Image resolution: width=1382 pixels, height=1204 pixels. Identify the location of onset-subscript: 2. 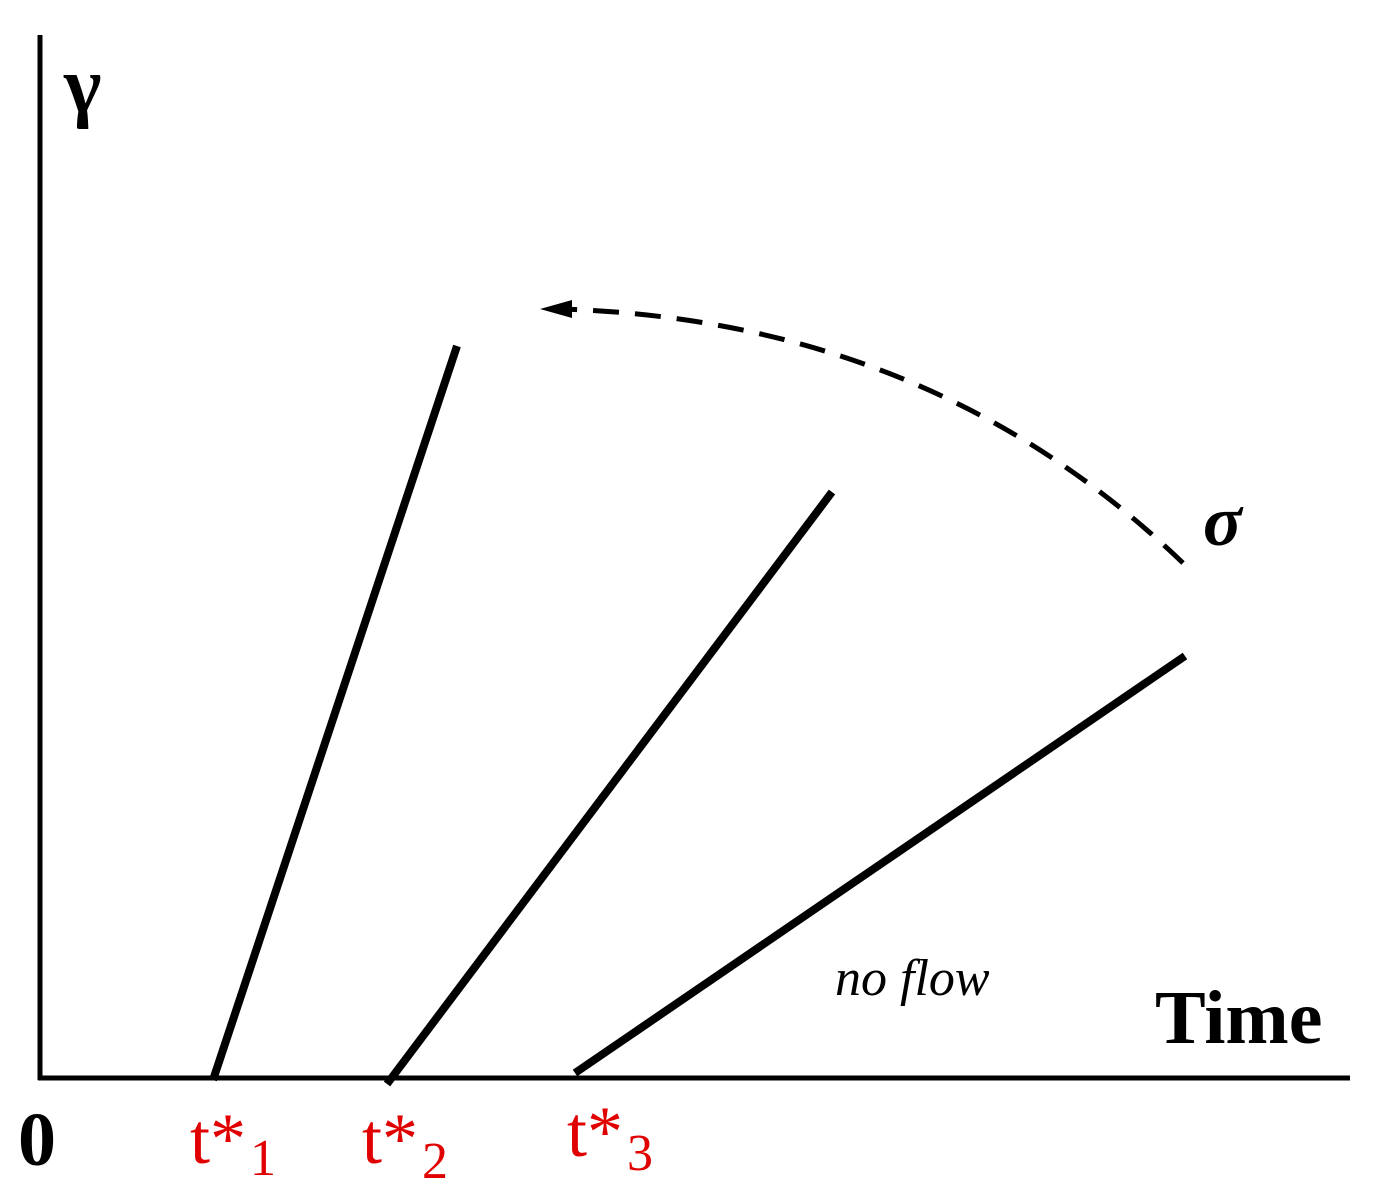
(435, 1161).